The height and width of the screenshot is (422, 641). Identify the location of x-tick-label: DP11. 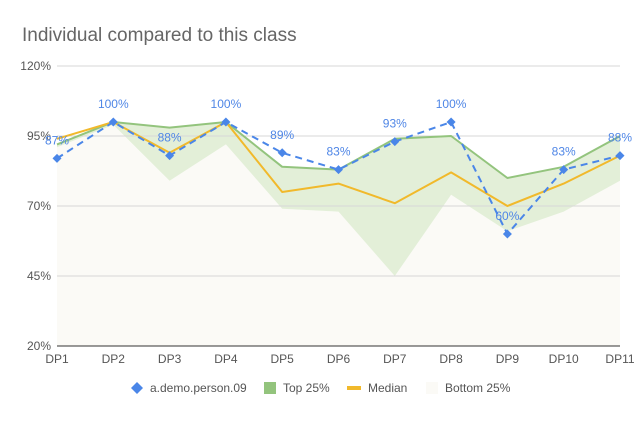
(619, 359).